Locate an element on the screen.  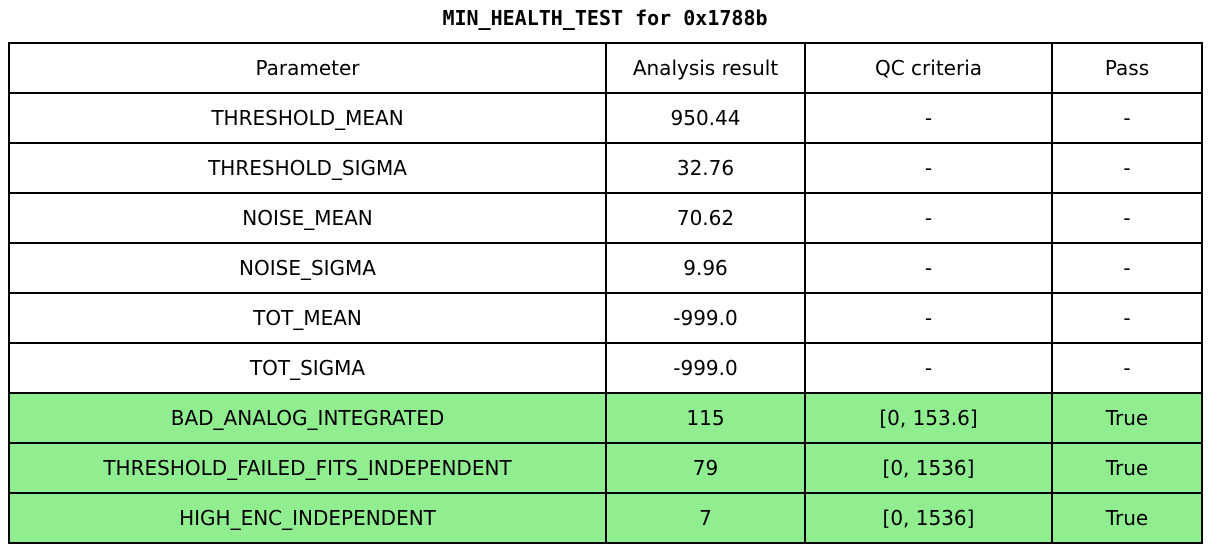
analysis-result-cell: 950.44 is located at coordinates (705, 118).